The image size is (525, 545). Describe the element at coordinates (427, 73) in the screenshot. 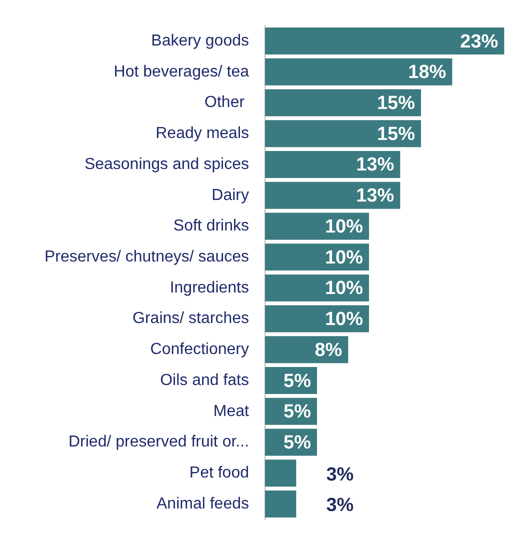

I see `data-label: 18%` at that location.